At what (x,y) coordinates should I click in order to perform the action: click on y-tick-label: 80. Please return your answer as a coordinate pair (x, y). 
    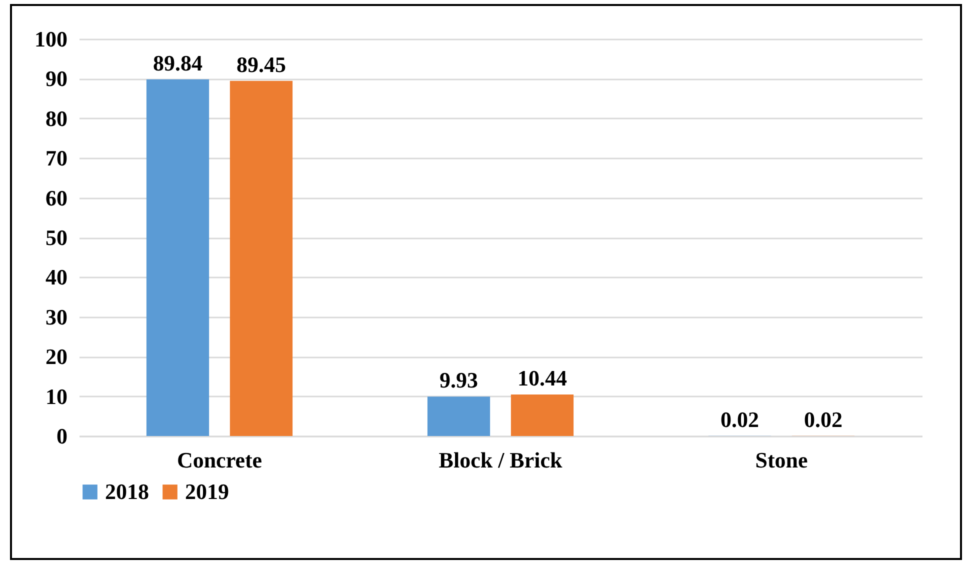
    Looking at the image, I should click on (57, 118).